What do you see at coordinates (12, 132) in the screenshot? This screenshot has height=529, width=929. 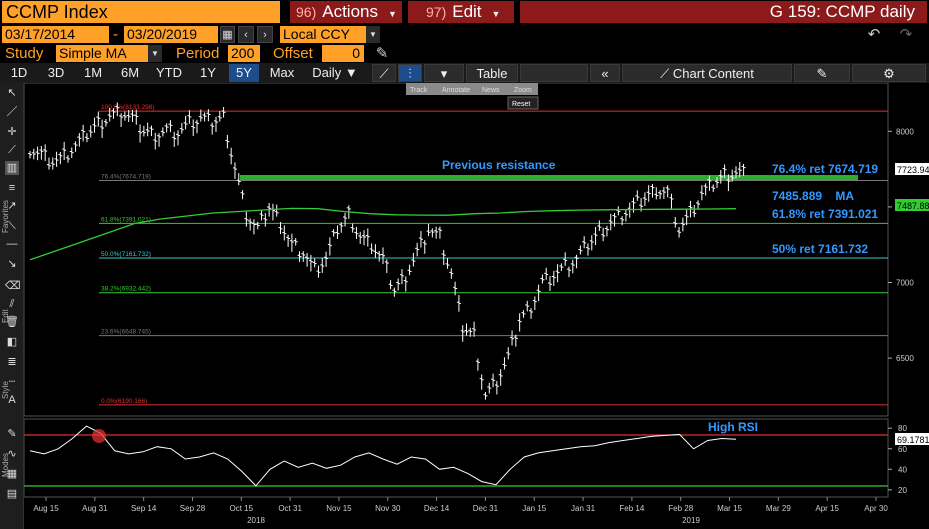 I see `crosshair-icon: ✛` at bounding box center [12, 132].